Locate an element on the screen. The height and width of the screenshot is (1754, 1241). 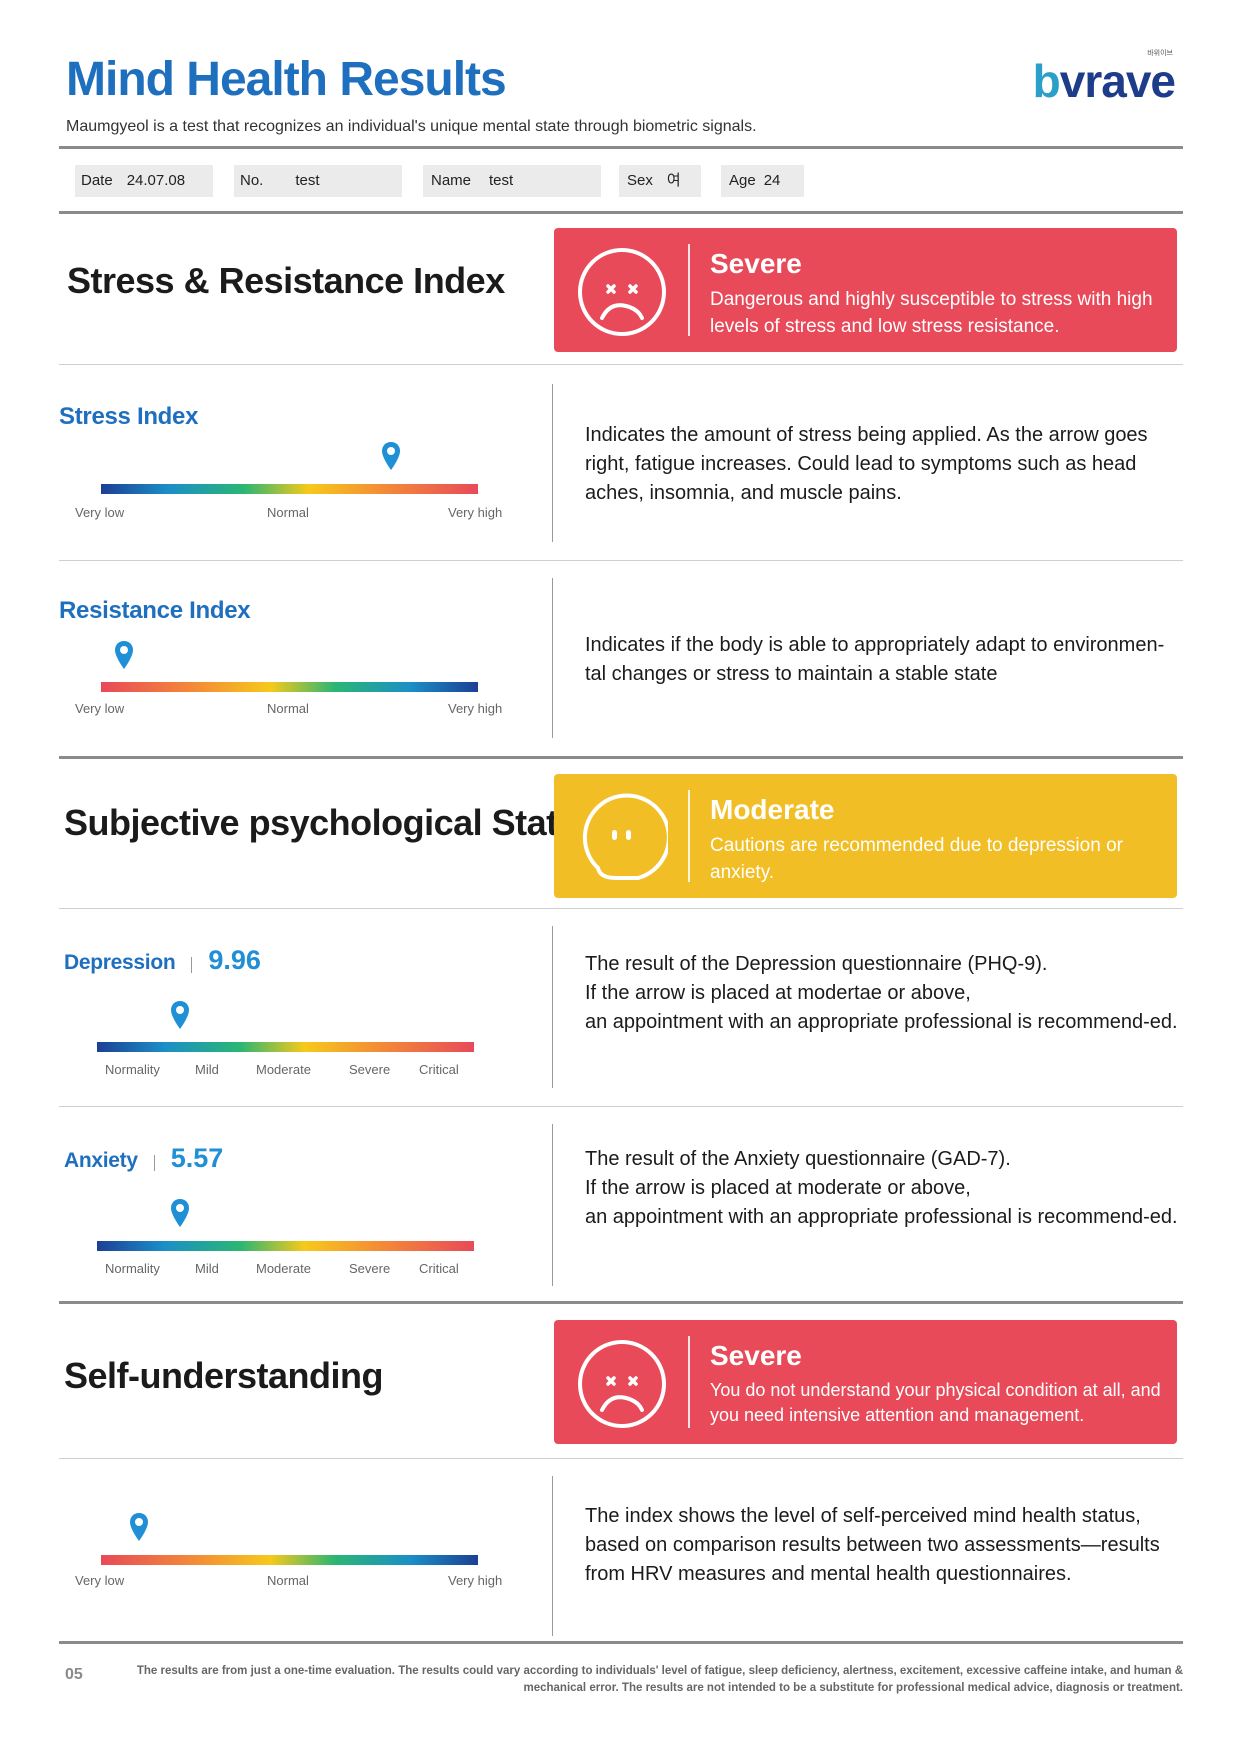
neutral-face-icon is located at coordinates (625, 836).